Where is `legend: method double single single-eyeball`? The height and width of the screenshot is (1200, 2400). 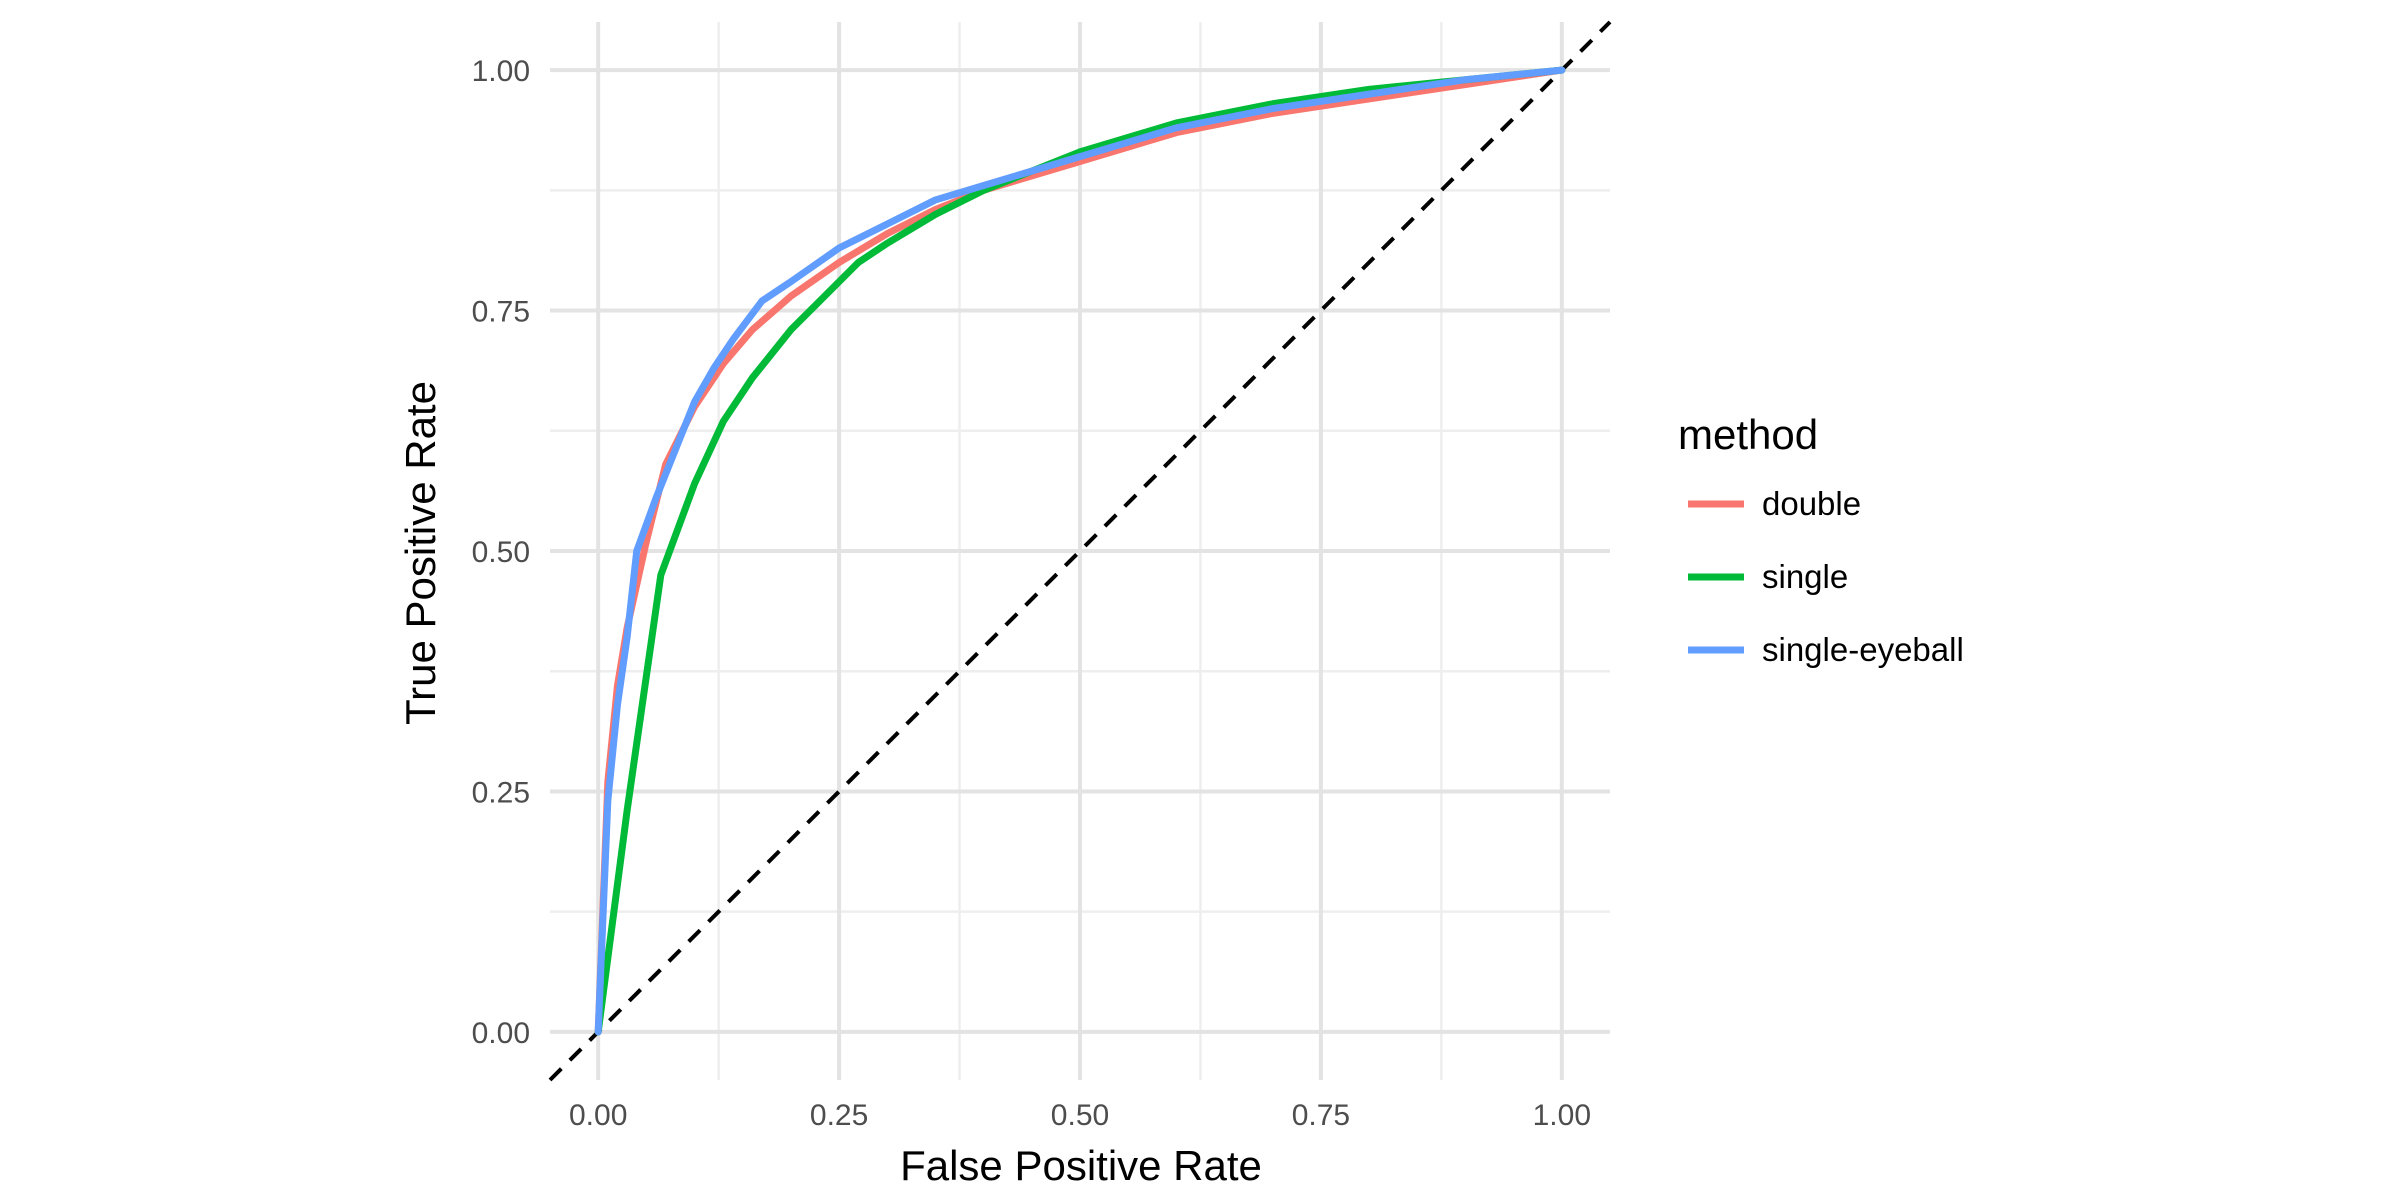 legend: method double single single-eyeball is located at coordinates (1821, 539).